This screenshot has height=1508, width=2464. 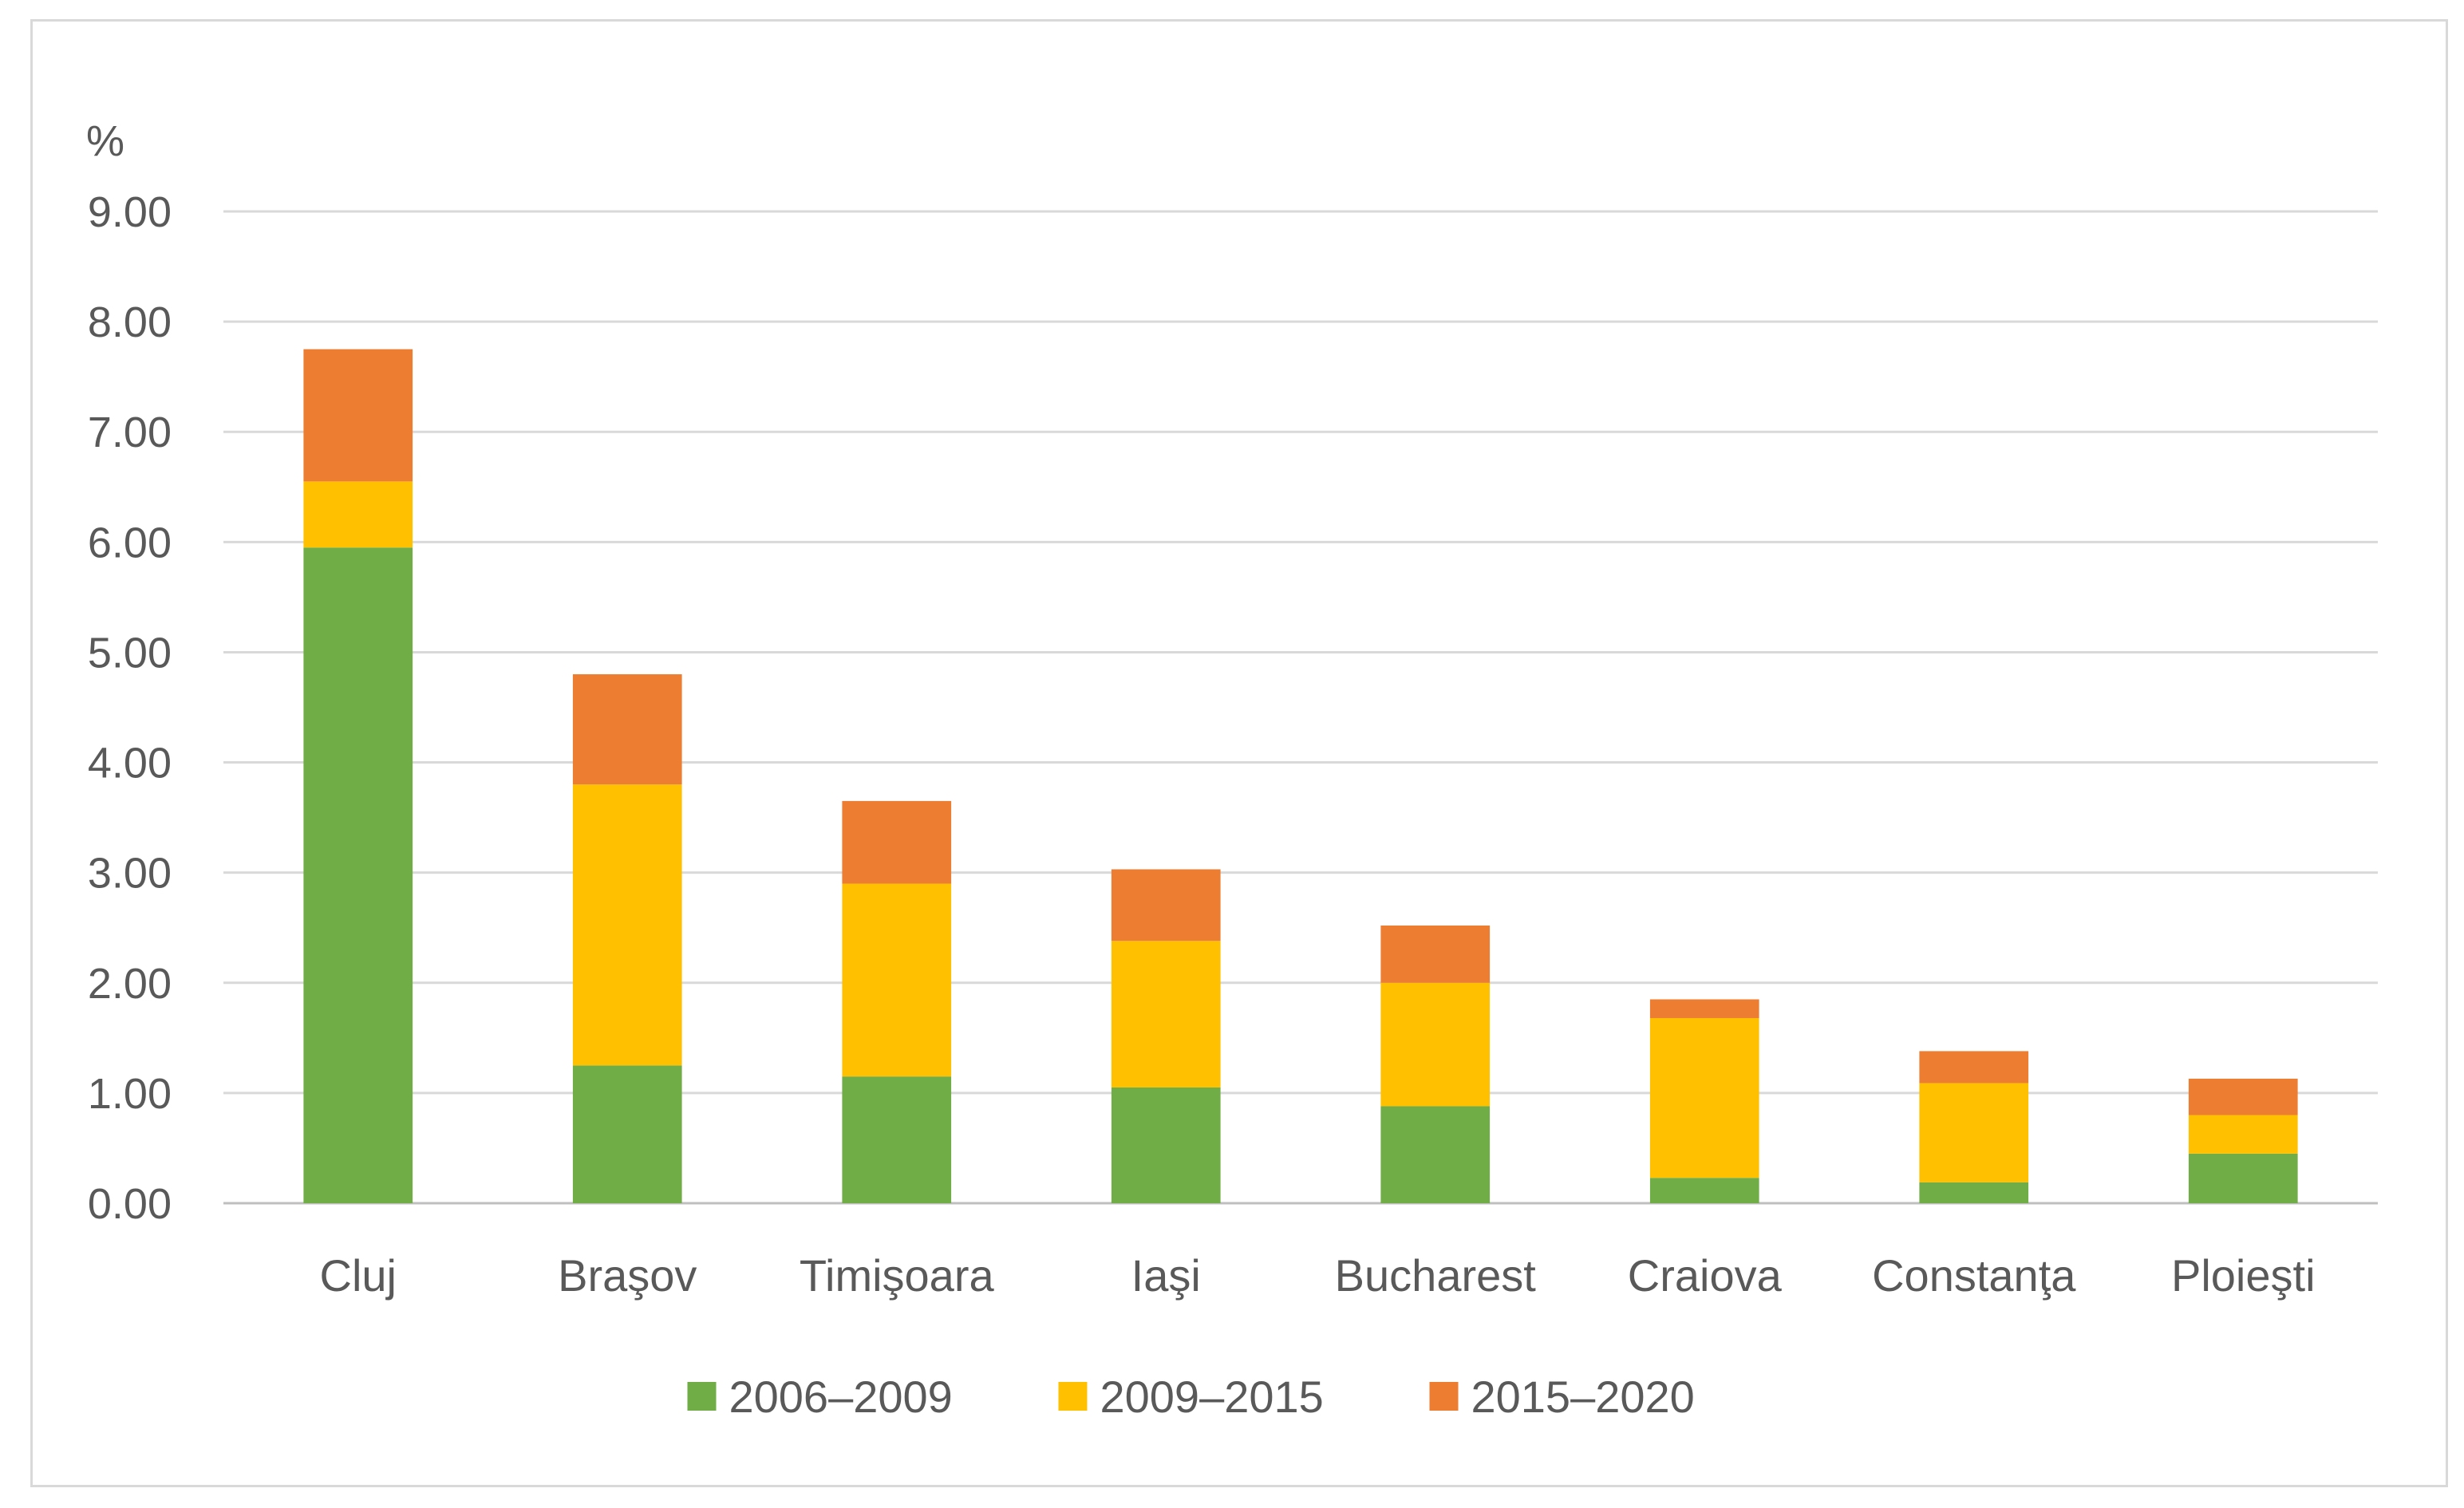 I want to click on x-category-label: Iaşi, so click(x=1166, y=1276).